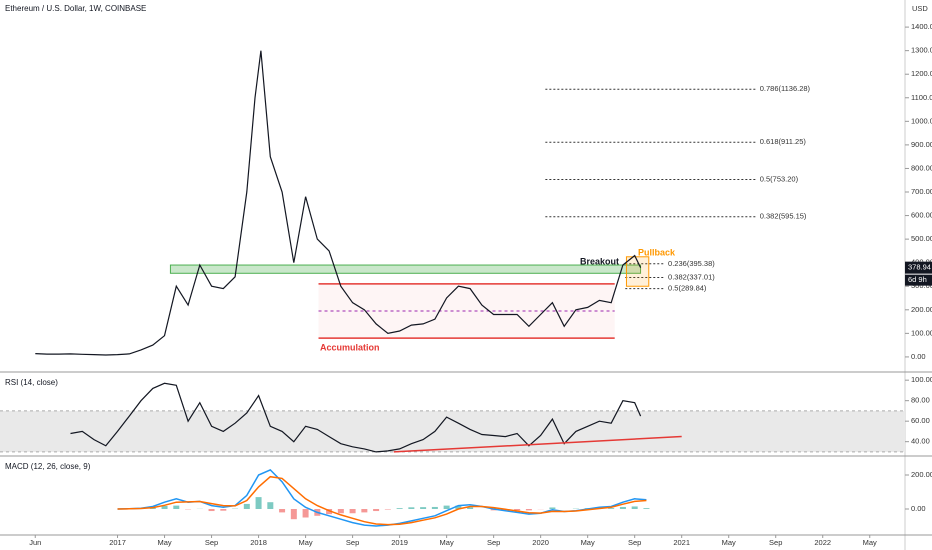 This screenshot has width=932, height=550. Describe the element at coordinates (779, 178) in the screenshot. I see `fib-label: 0.5(753.20)` at that location.